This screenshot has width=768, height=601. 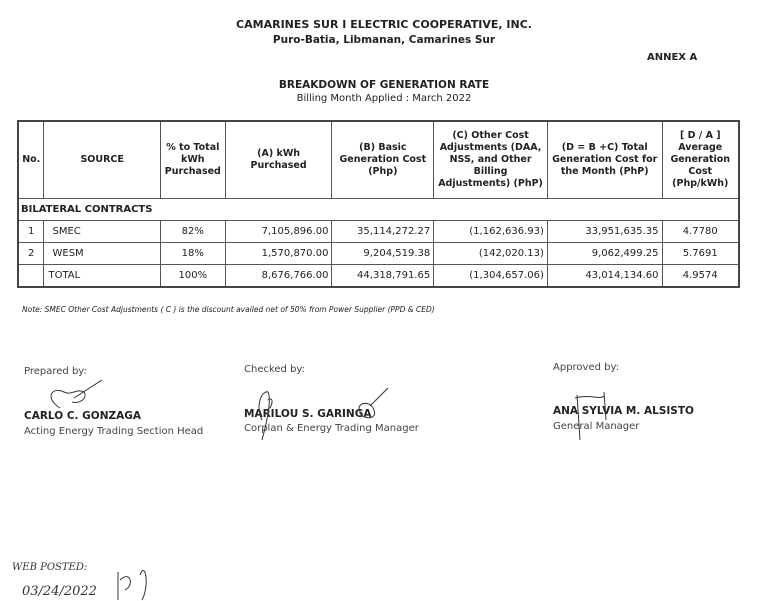 What do you see at coordinates (132, 585) in the screenshot?
I see `signature-posted` at bounding box center [132, 585].